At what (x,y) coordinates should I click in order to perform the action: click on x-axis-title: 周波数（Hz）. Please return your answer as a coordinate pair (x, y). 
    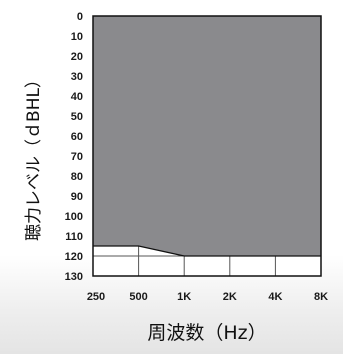
    Looking at the image, I should click on (206, 333).